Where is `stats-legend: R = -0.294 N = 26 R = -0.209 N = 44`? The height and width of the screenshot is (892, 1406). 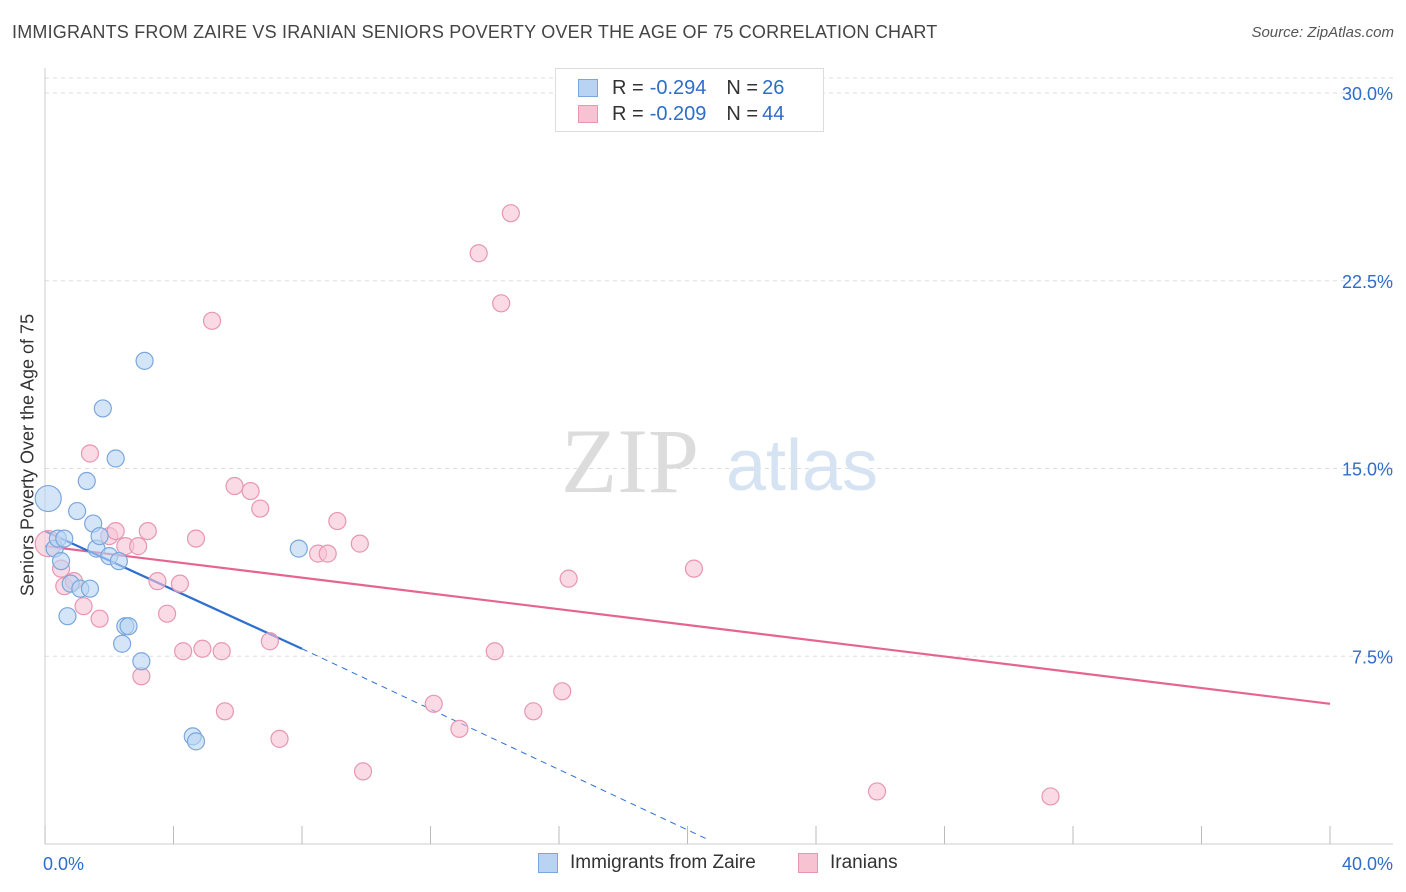
stats-legend: R = -0.294 N = 26 R = -0.209 N = 44 is located at coordinates (689, 100).